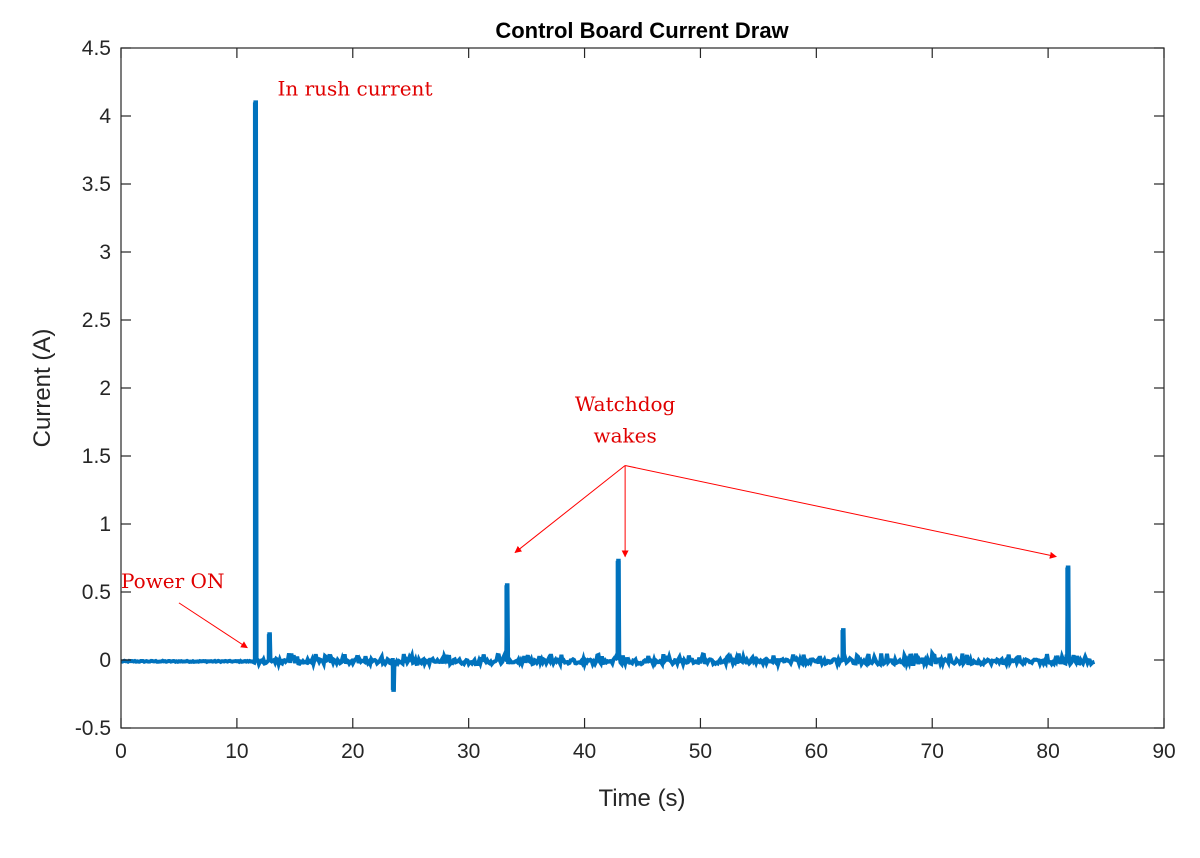 This screenshot has width=1200, height=858. Describe the element at coordinates (96, 456) in the screenshot. I see `y-tick-label: 1.5` at that location.